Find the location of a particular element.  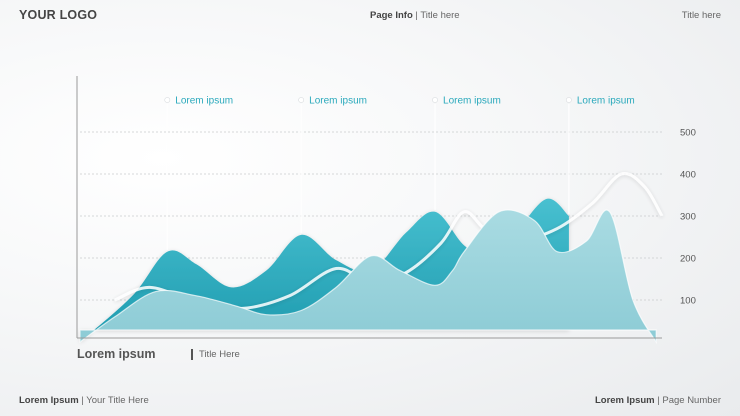

footer-left: Lorem Ipsum | Your Title Here is located at coordinates (84, 400).